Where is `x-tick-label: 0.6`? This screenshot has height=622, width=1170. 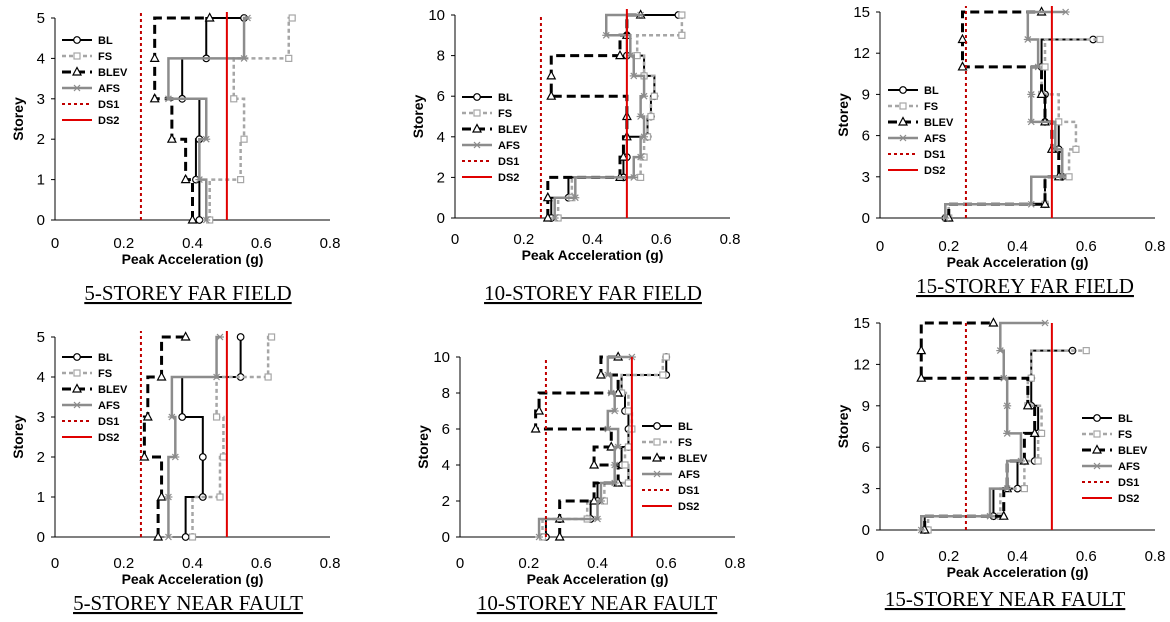 x-tick-label: 0.6 is located at coordinates (1086, 246).